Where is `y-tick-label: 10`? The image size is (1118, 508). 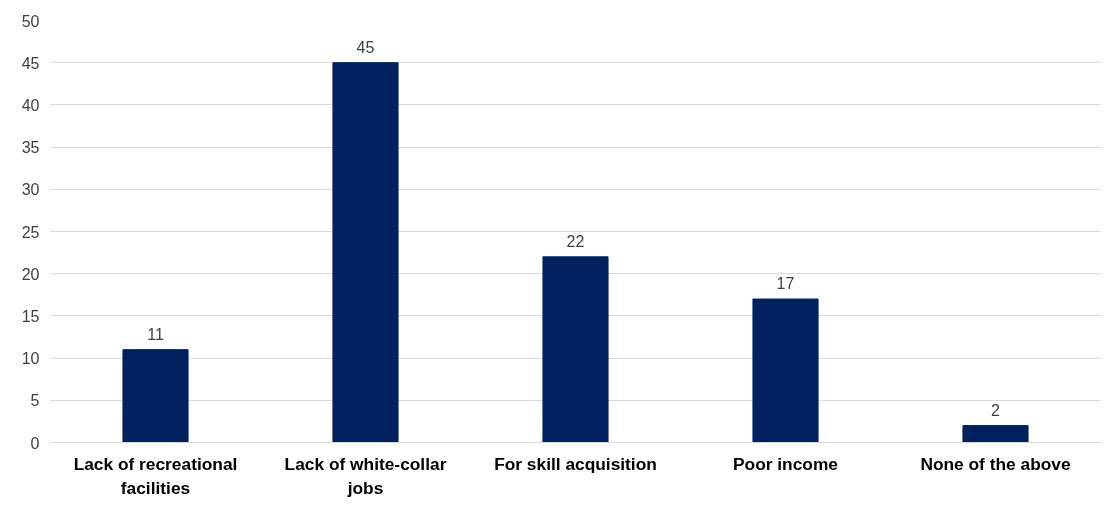
y-tick-label: 10 is located at coordinates (30, 359).